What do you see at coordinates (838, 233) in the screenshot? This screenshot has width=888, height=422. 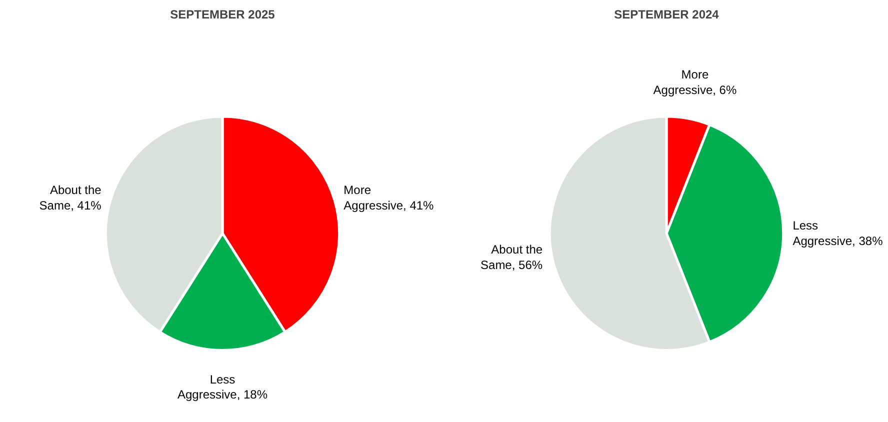 I see `slice-label: Less Aggressive, 38%` at bounding box center [838, 233].